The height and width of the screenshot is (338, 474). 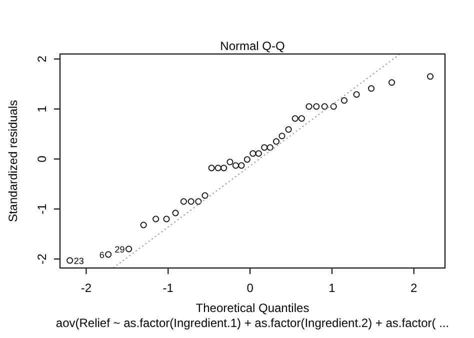 What do you see at coordinates (42, 258) in the screenshot?
I see `y-tick-label: -2` at bounding box center [42, 258].